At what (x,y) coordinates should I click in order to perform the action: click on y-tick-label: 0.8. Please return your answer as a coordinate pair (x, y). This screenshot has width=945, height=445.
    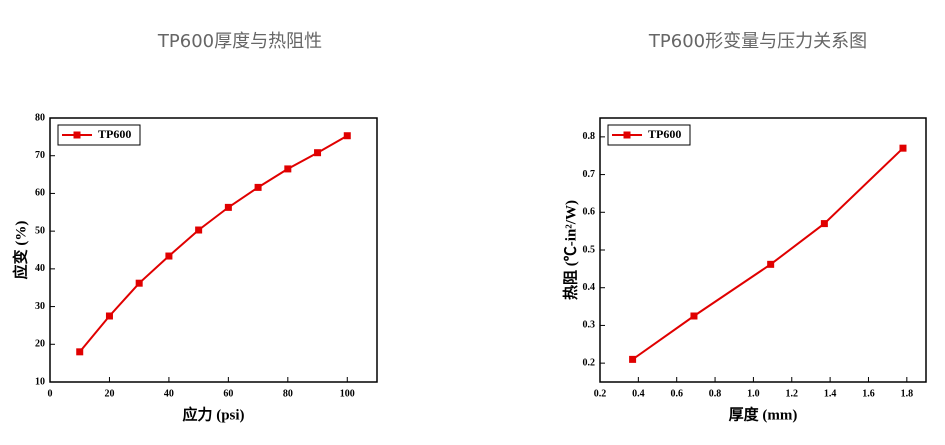
    Looking at the image, I should click on (589, 136).